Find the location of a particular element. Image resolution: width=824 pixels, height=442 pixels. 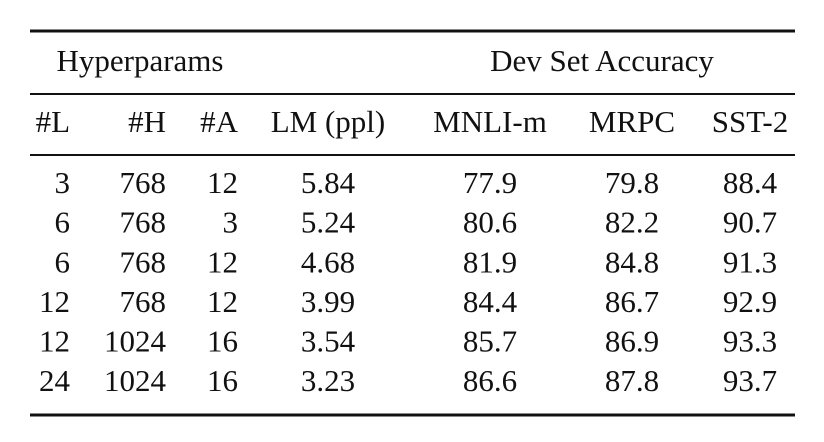

cell: 84.8 is located at coordinates (632, 261).